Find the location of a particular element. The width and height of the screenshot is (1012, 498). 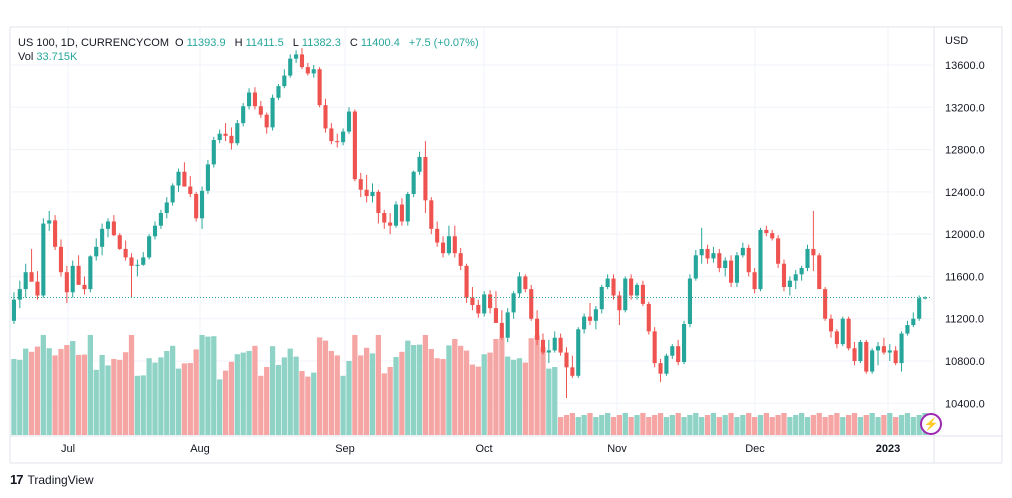

time-axis: Jul Aug Sep Oct Nov Dec 2023 is located at coordinates (480, 449).